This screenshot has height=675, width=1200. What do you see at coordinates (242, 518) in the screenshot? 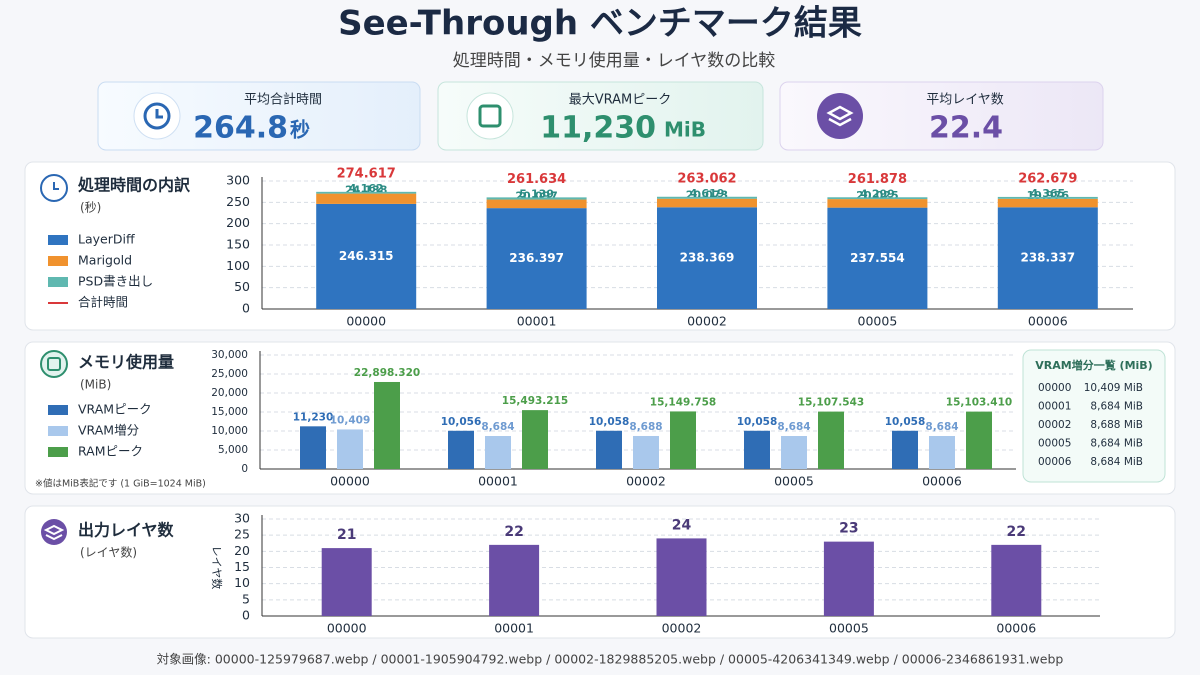
I see `y-tick-label: 30` at bounding box center [242, 518].